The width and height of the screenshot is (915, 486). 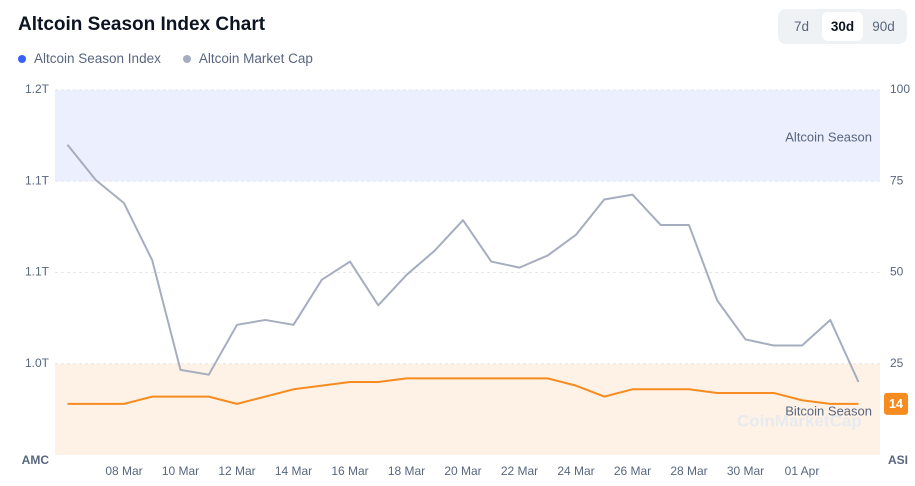 I want to click on x-tick-label: 08 Mar, so click(x=123, y=471).